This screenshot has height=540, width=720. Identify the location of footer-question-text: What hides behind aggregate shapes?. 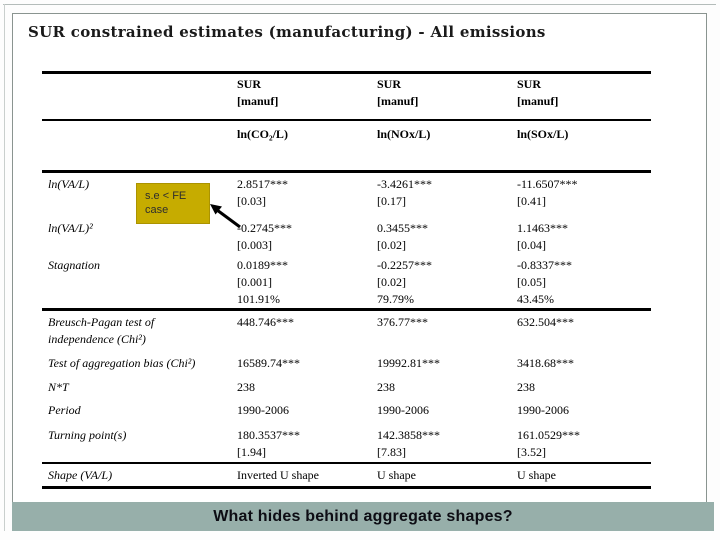
(363, 516).